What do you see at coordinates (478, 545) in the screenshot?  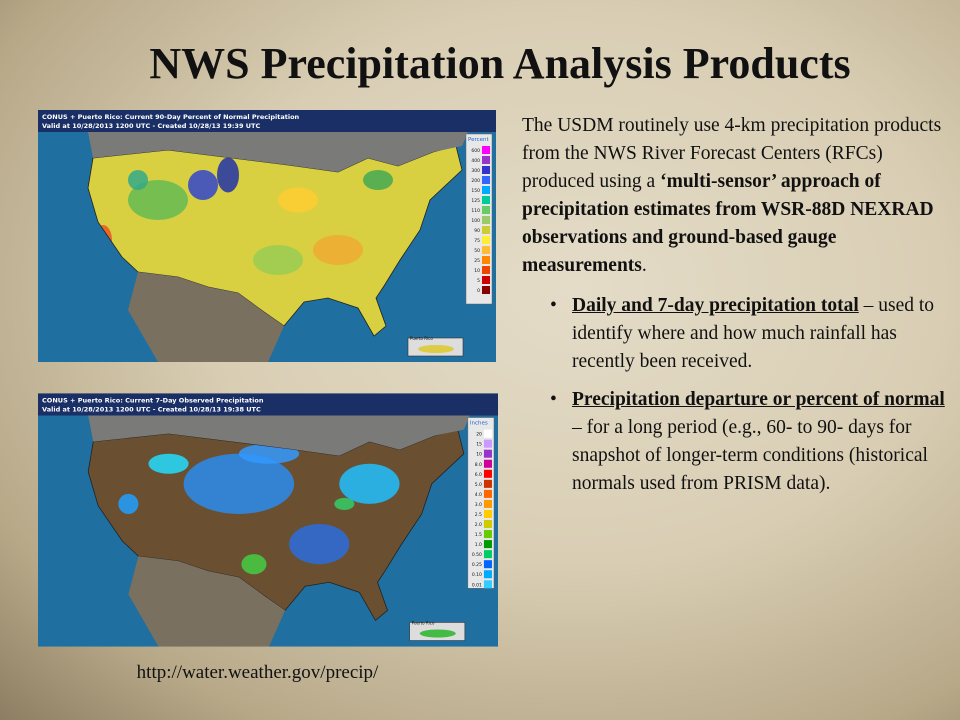 I see `legend-label: 1.0` at bounding box center [478, 545].